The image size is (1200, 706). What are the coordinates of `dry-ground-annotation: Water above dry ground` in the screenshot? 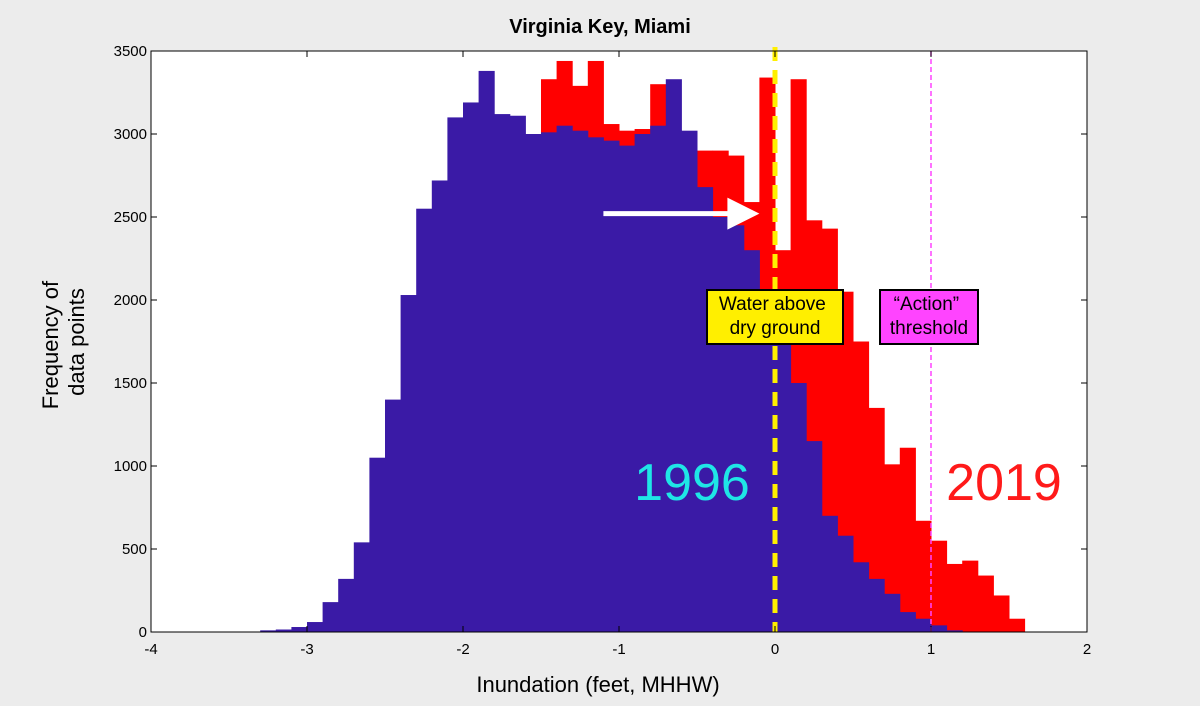 It's located at (775, 317).